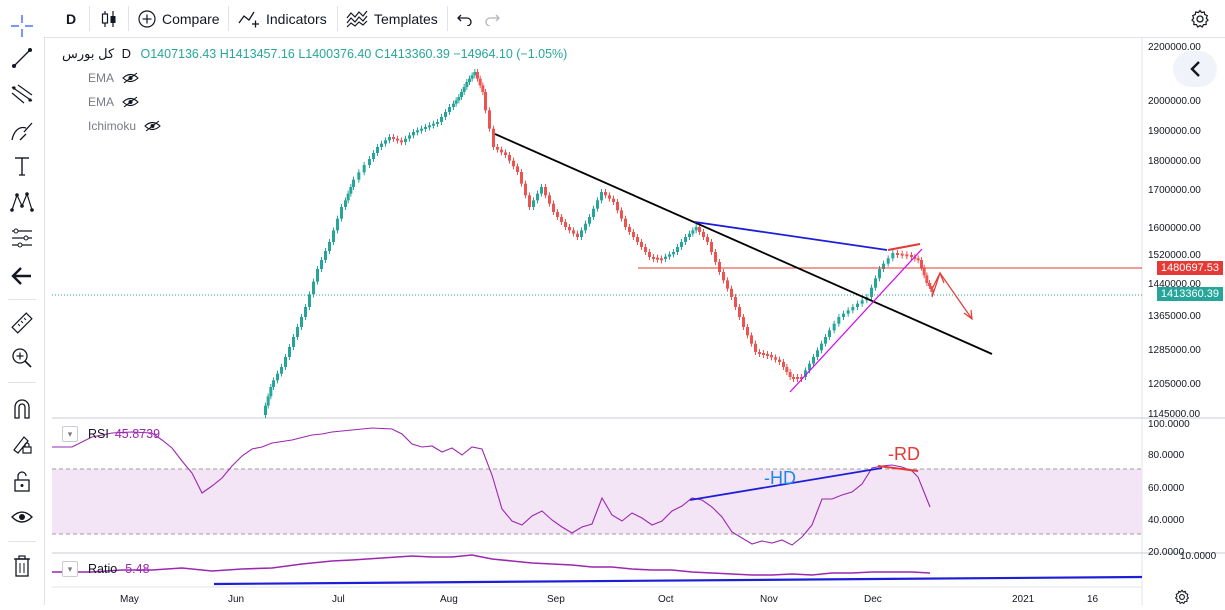  I want to click on price-tick-label: 1600000.00, so click(1174, 228).